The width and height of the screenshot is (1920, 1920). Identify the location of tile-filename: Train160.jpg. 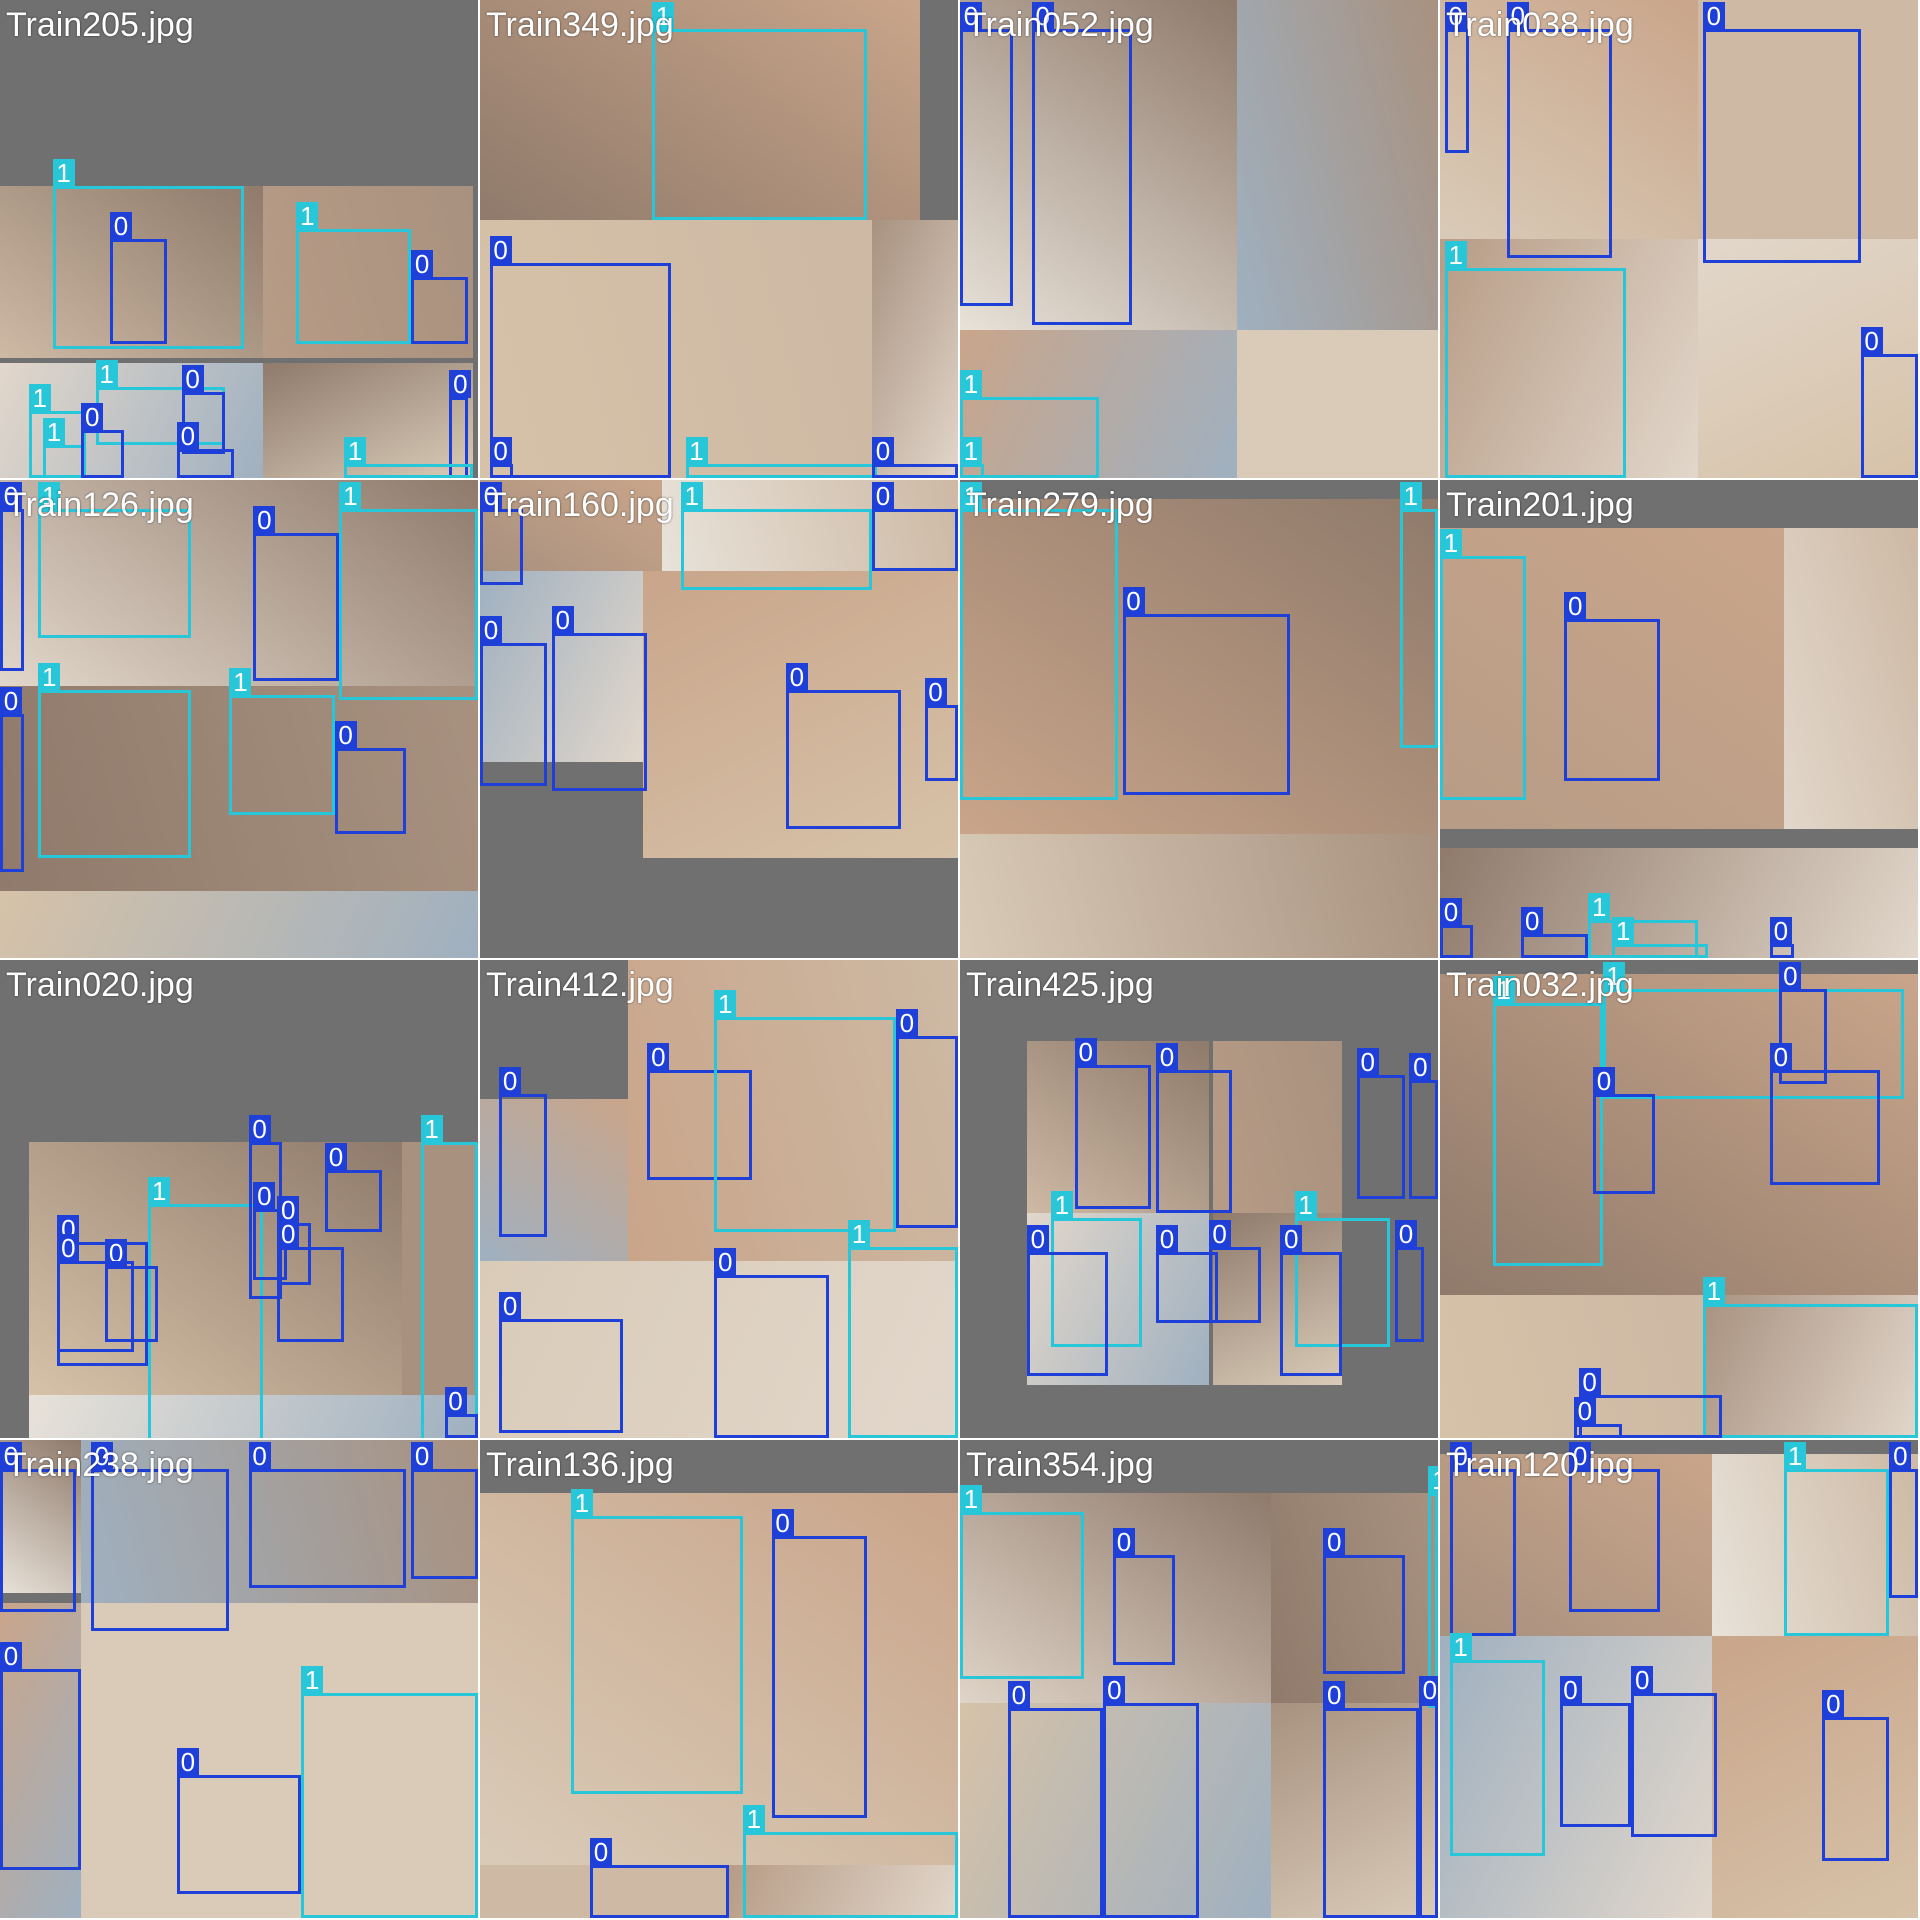
(580, 505).